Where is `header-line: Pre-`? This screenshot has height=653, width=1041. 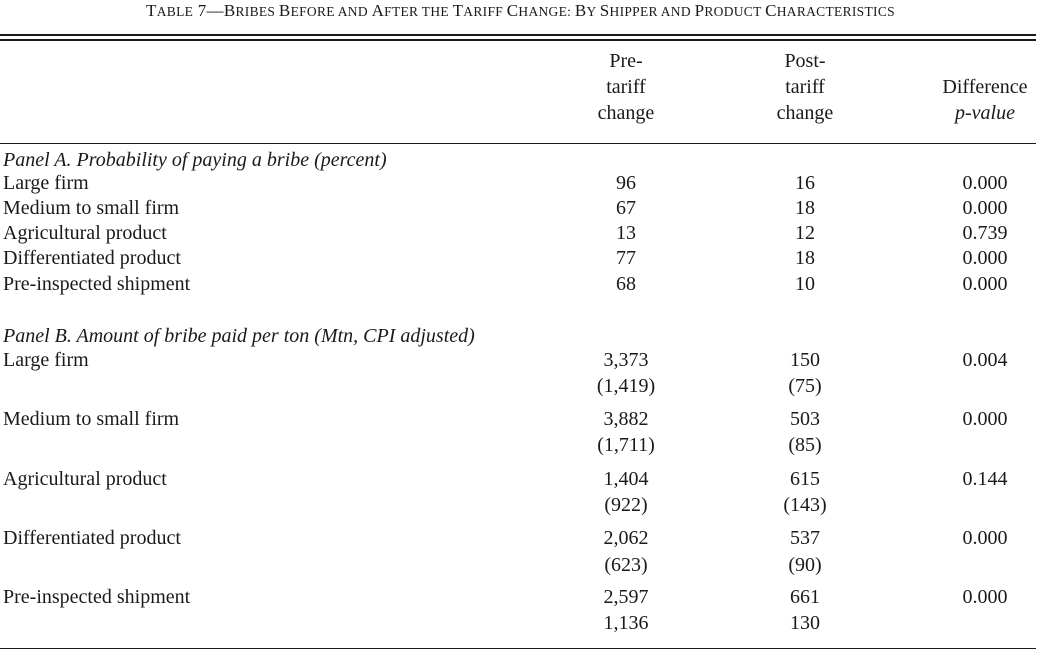 header-line: Pre- is located at coordinates (626, 61).